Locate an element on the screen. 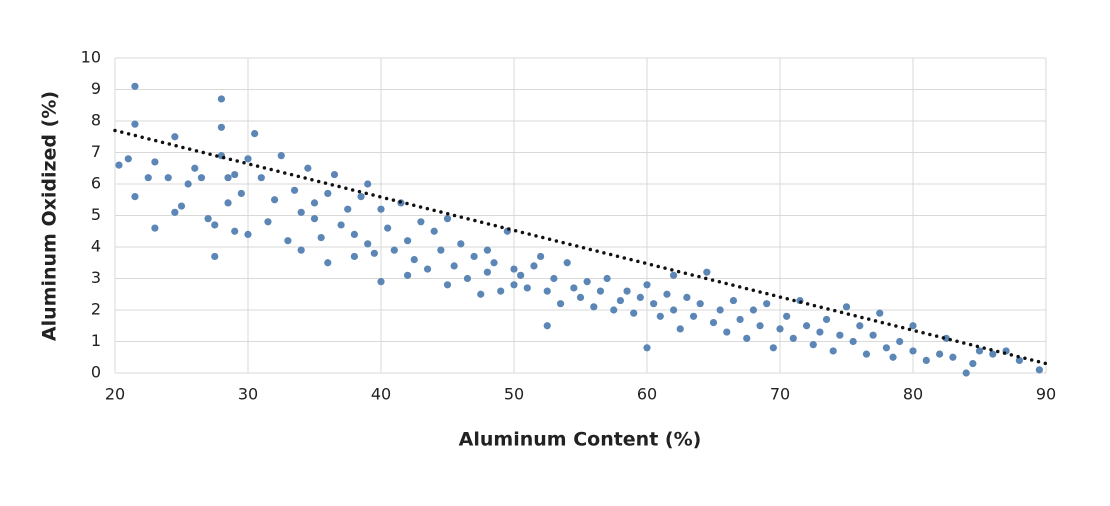  x-tick-label: 60 is located at coordinates (647, 394).